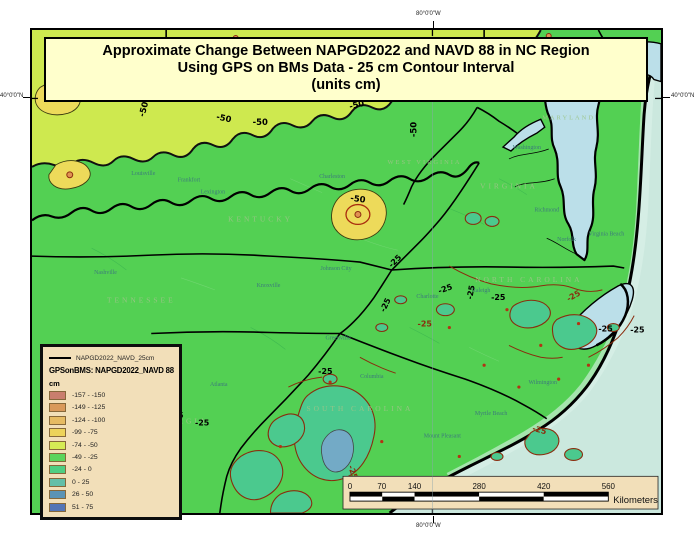 The width and height of the screenshot is (700, 541). Describe the element at coordinates (566, 239) in the screenshot. I see `city-label: Norfolk` at that location.